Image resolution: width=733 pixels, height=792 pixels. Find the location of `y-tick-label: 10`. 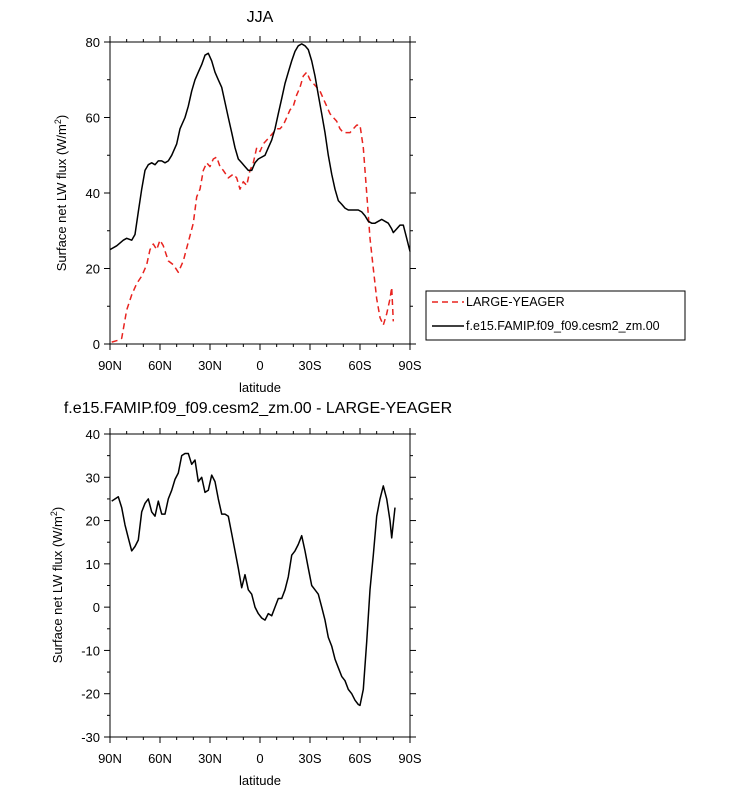

y-tick-label: 10 is located at coordinates (93, 564).